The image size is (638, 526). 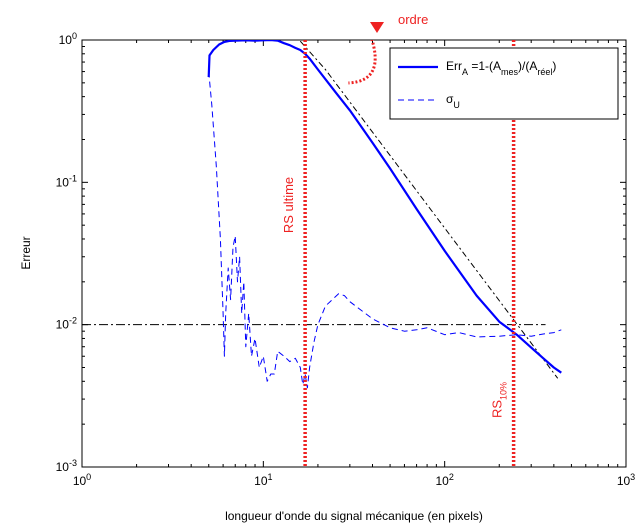 What do you see at coordinates (68, 39) in the screenshot?
I see `y-tick-label: 10⁰` at bounding box center [68, 39].